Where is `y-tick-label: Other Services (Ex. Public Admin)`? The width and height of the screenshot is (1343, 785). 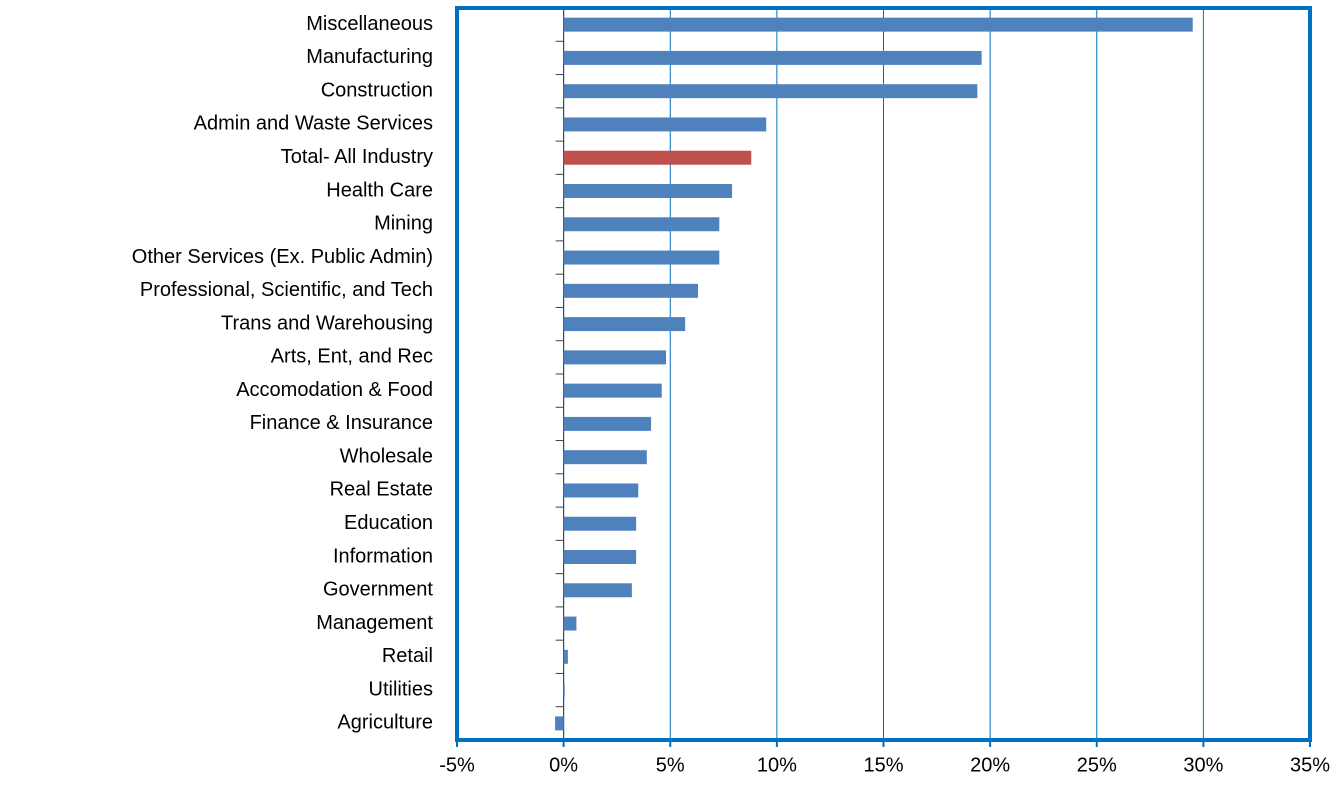
y-tick-label: Other Services (Ex. Public Admin) is located at coordinates (282, 257).